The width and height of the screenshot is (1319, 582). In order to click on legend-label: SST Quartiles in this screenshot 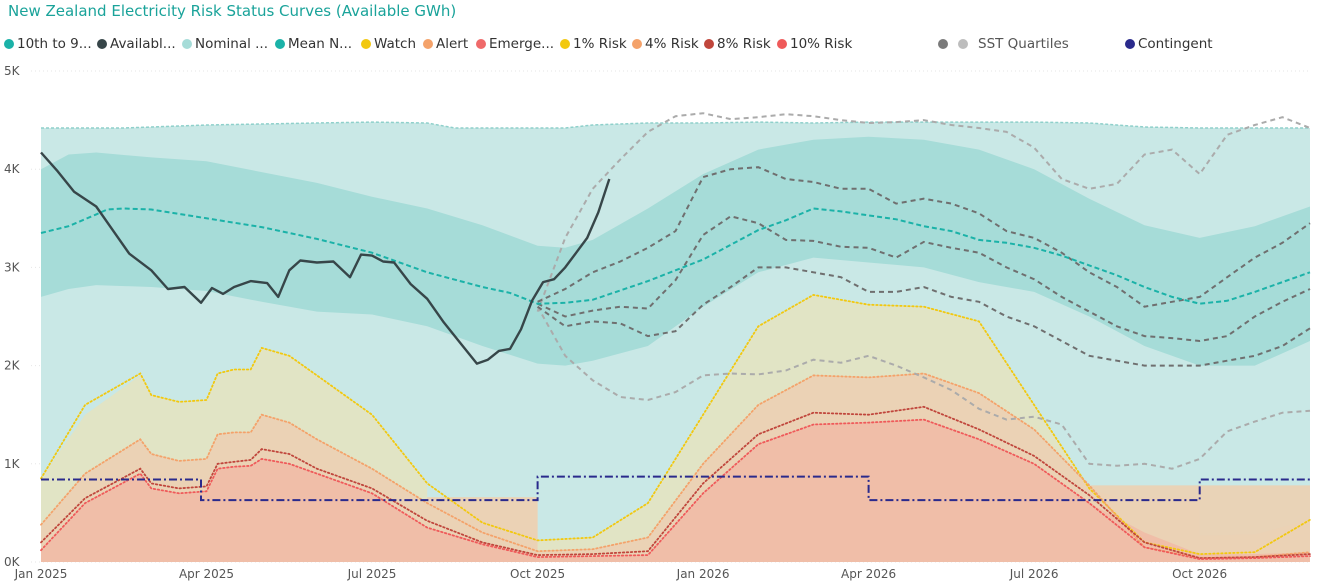, I will do `click(1023, 44)`.